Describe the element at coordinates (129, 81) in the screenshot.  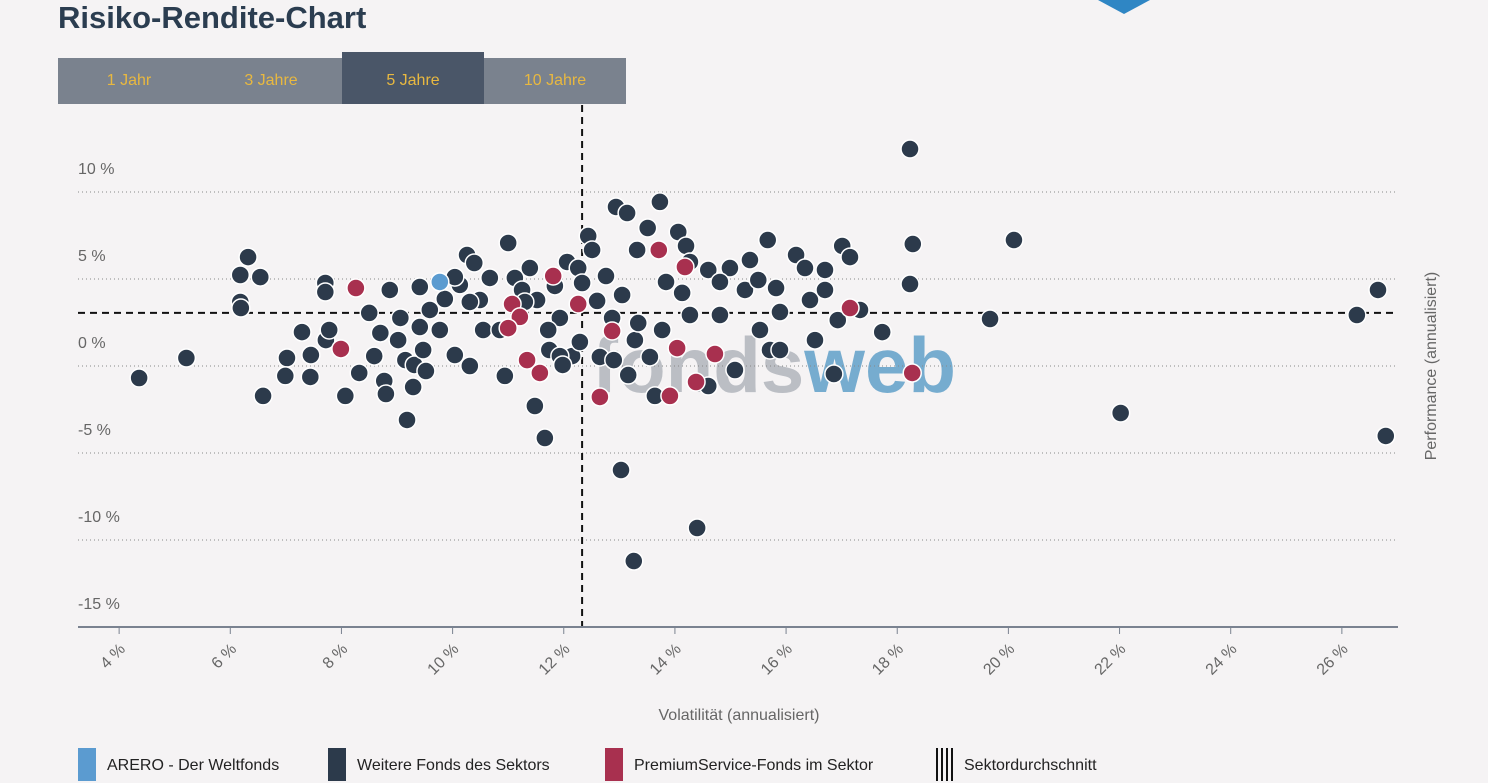
I see `tab: 1 Jahr` at that location.